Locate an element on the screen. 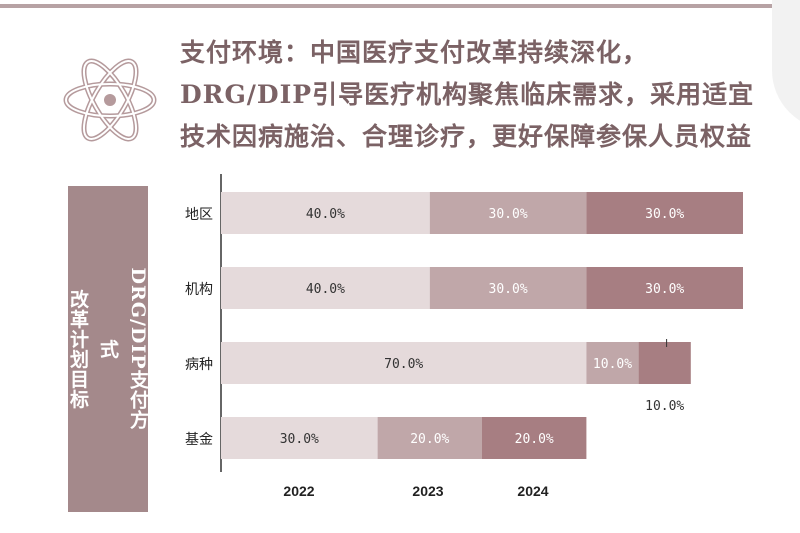 This screenshot has width=800, height=533. side-panel-title: DRG/DIP支付方式 改革计划目标 is located at coordinates (108, 349).